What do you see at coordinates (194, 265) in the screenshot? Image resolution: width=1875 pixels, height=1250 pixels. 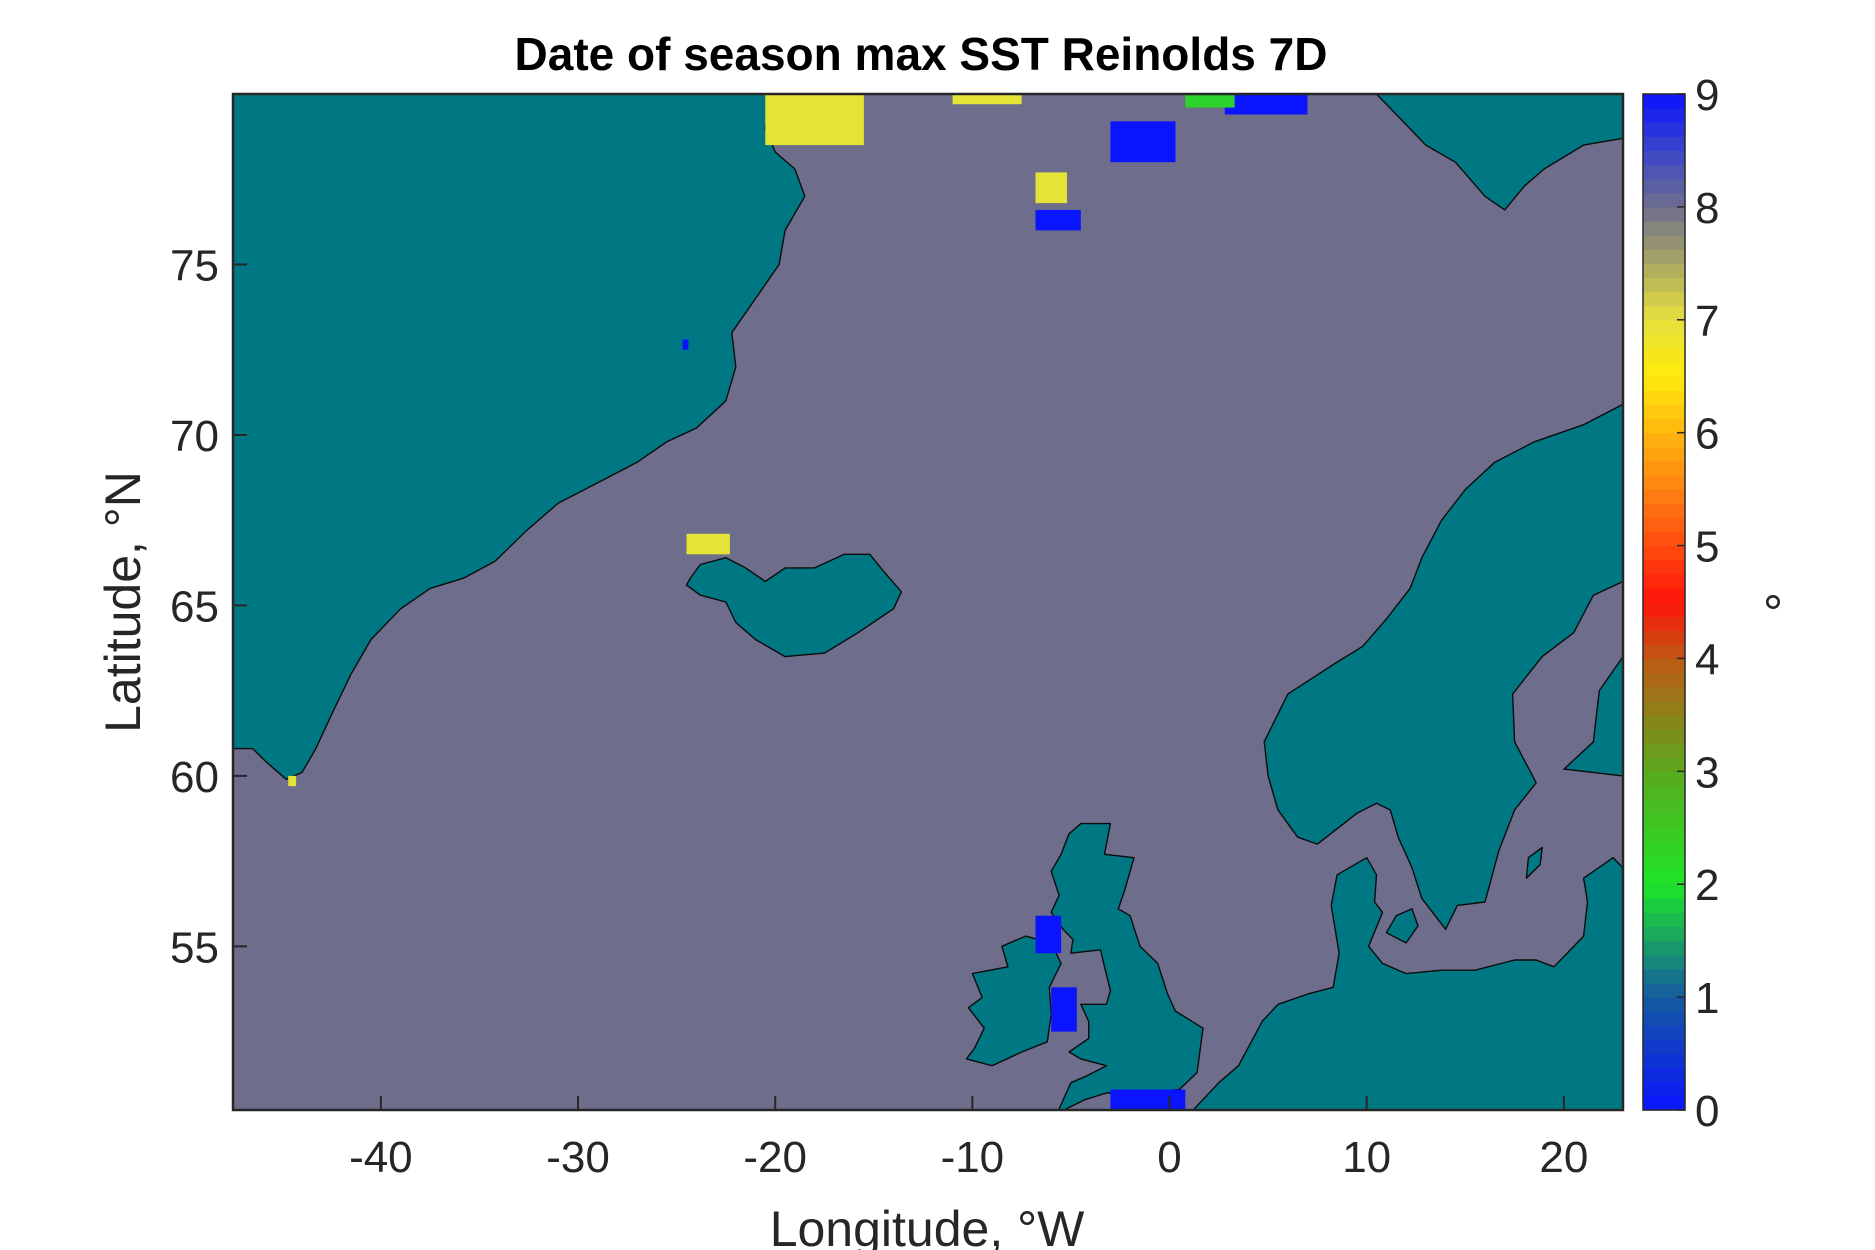 I see `y-tick-label: 75` at bounding box center [194, 265].